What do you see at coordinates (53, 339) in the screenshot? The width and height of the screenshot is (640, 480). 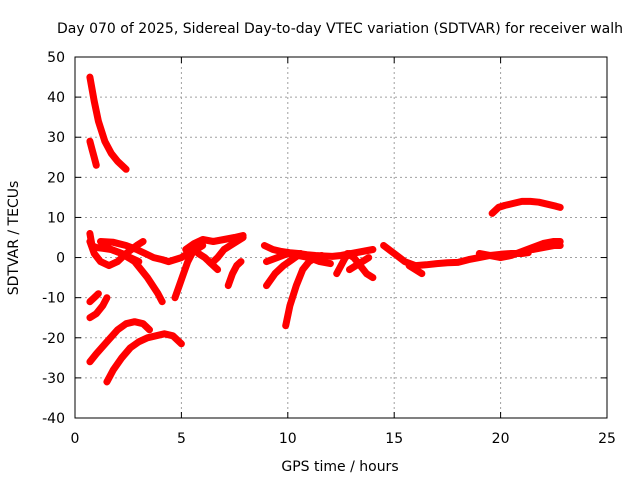 I see `y-tick-label: -20` at bounding box center [53, 339].